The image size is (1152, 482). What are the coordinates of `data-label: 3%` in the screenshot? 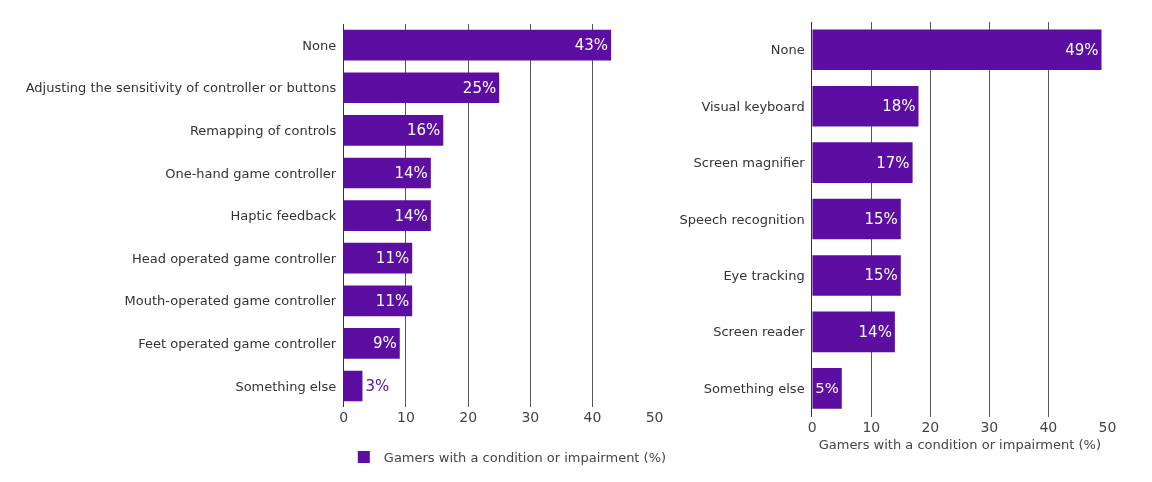 It's located at (377, 386).